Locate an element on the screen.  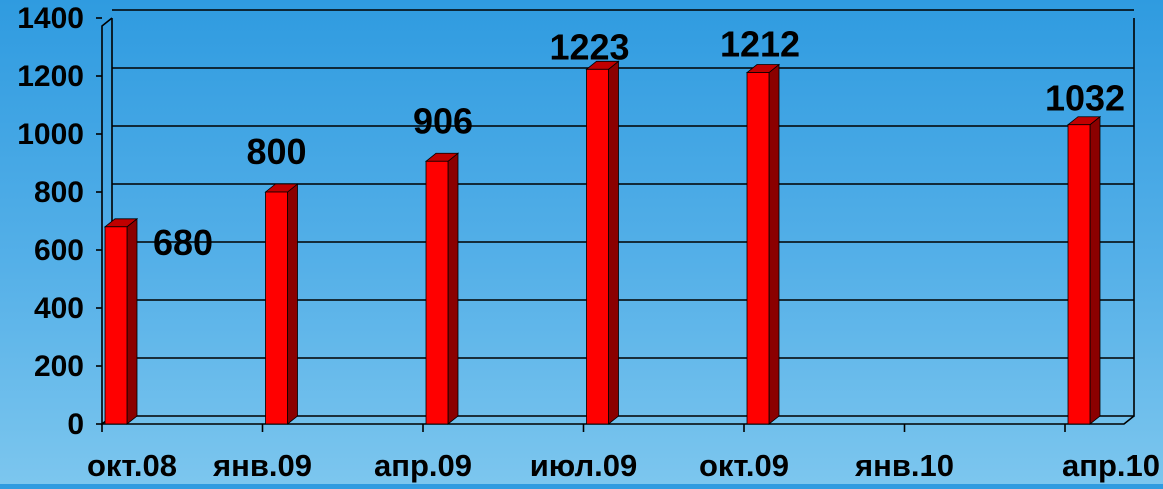
x-tick-label: янв.10 is located at coordinates (904, 465).